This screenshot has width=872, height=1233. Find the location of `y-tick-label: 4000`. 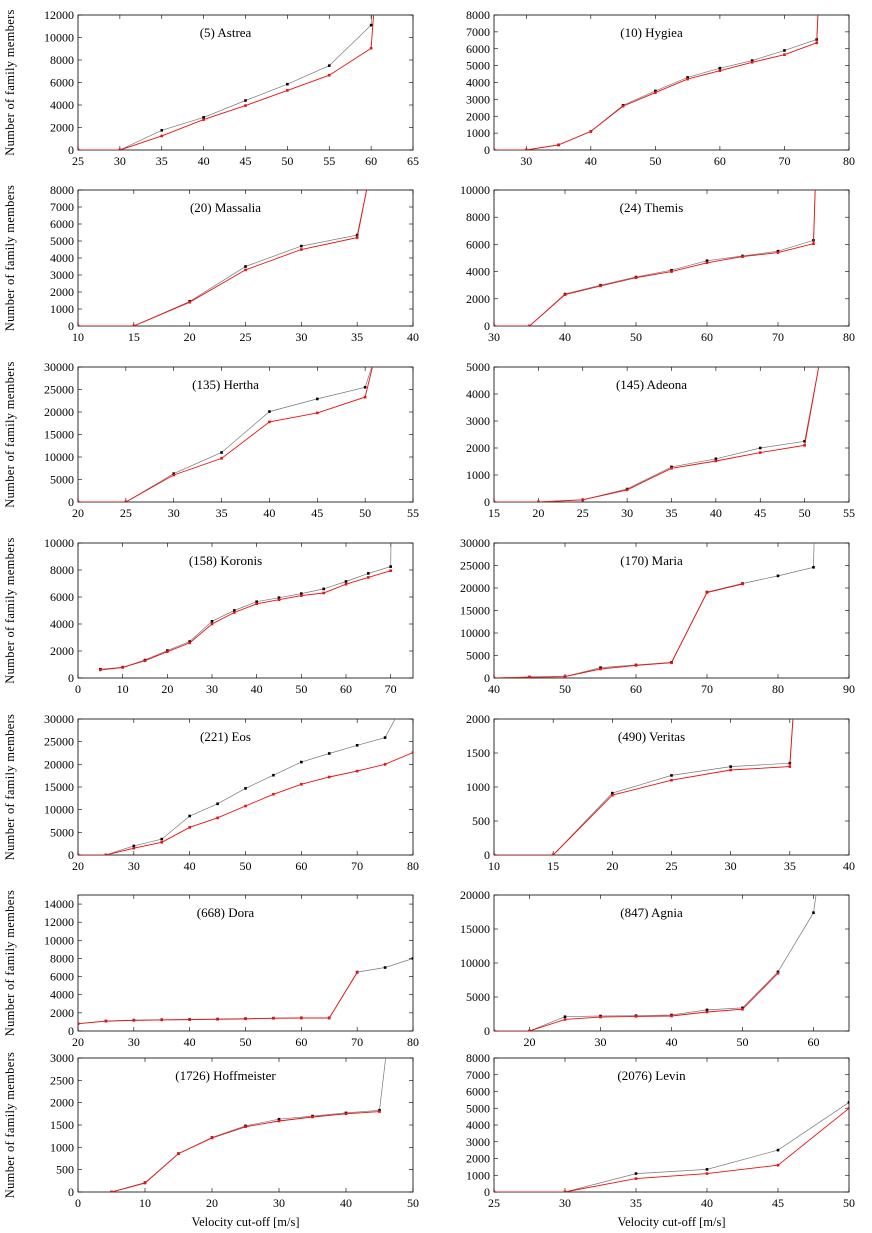

y-tick-label: 4000 is located at coordinates (62, 105).